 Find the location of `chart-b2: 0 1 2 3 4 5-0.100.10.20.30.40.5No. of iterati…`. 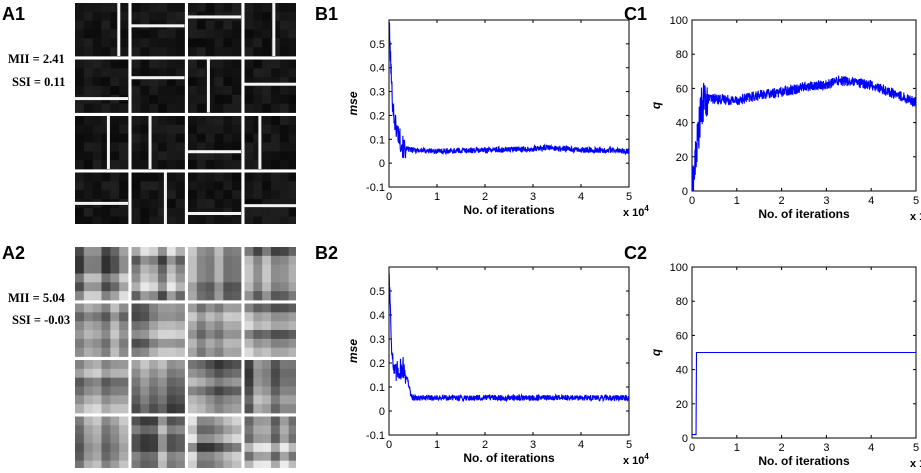

chart-b2: 0 1 2 3 4 5-0.100.10.20.30.40.5No. of iterati… is located at coordinates (497, 366).